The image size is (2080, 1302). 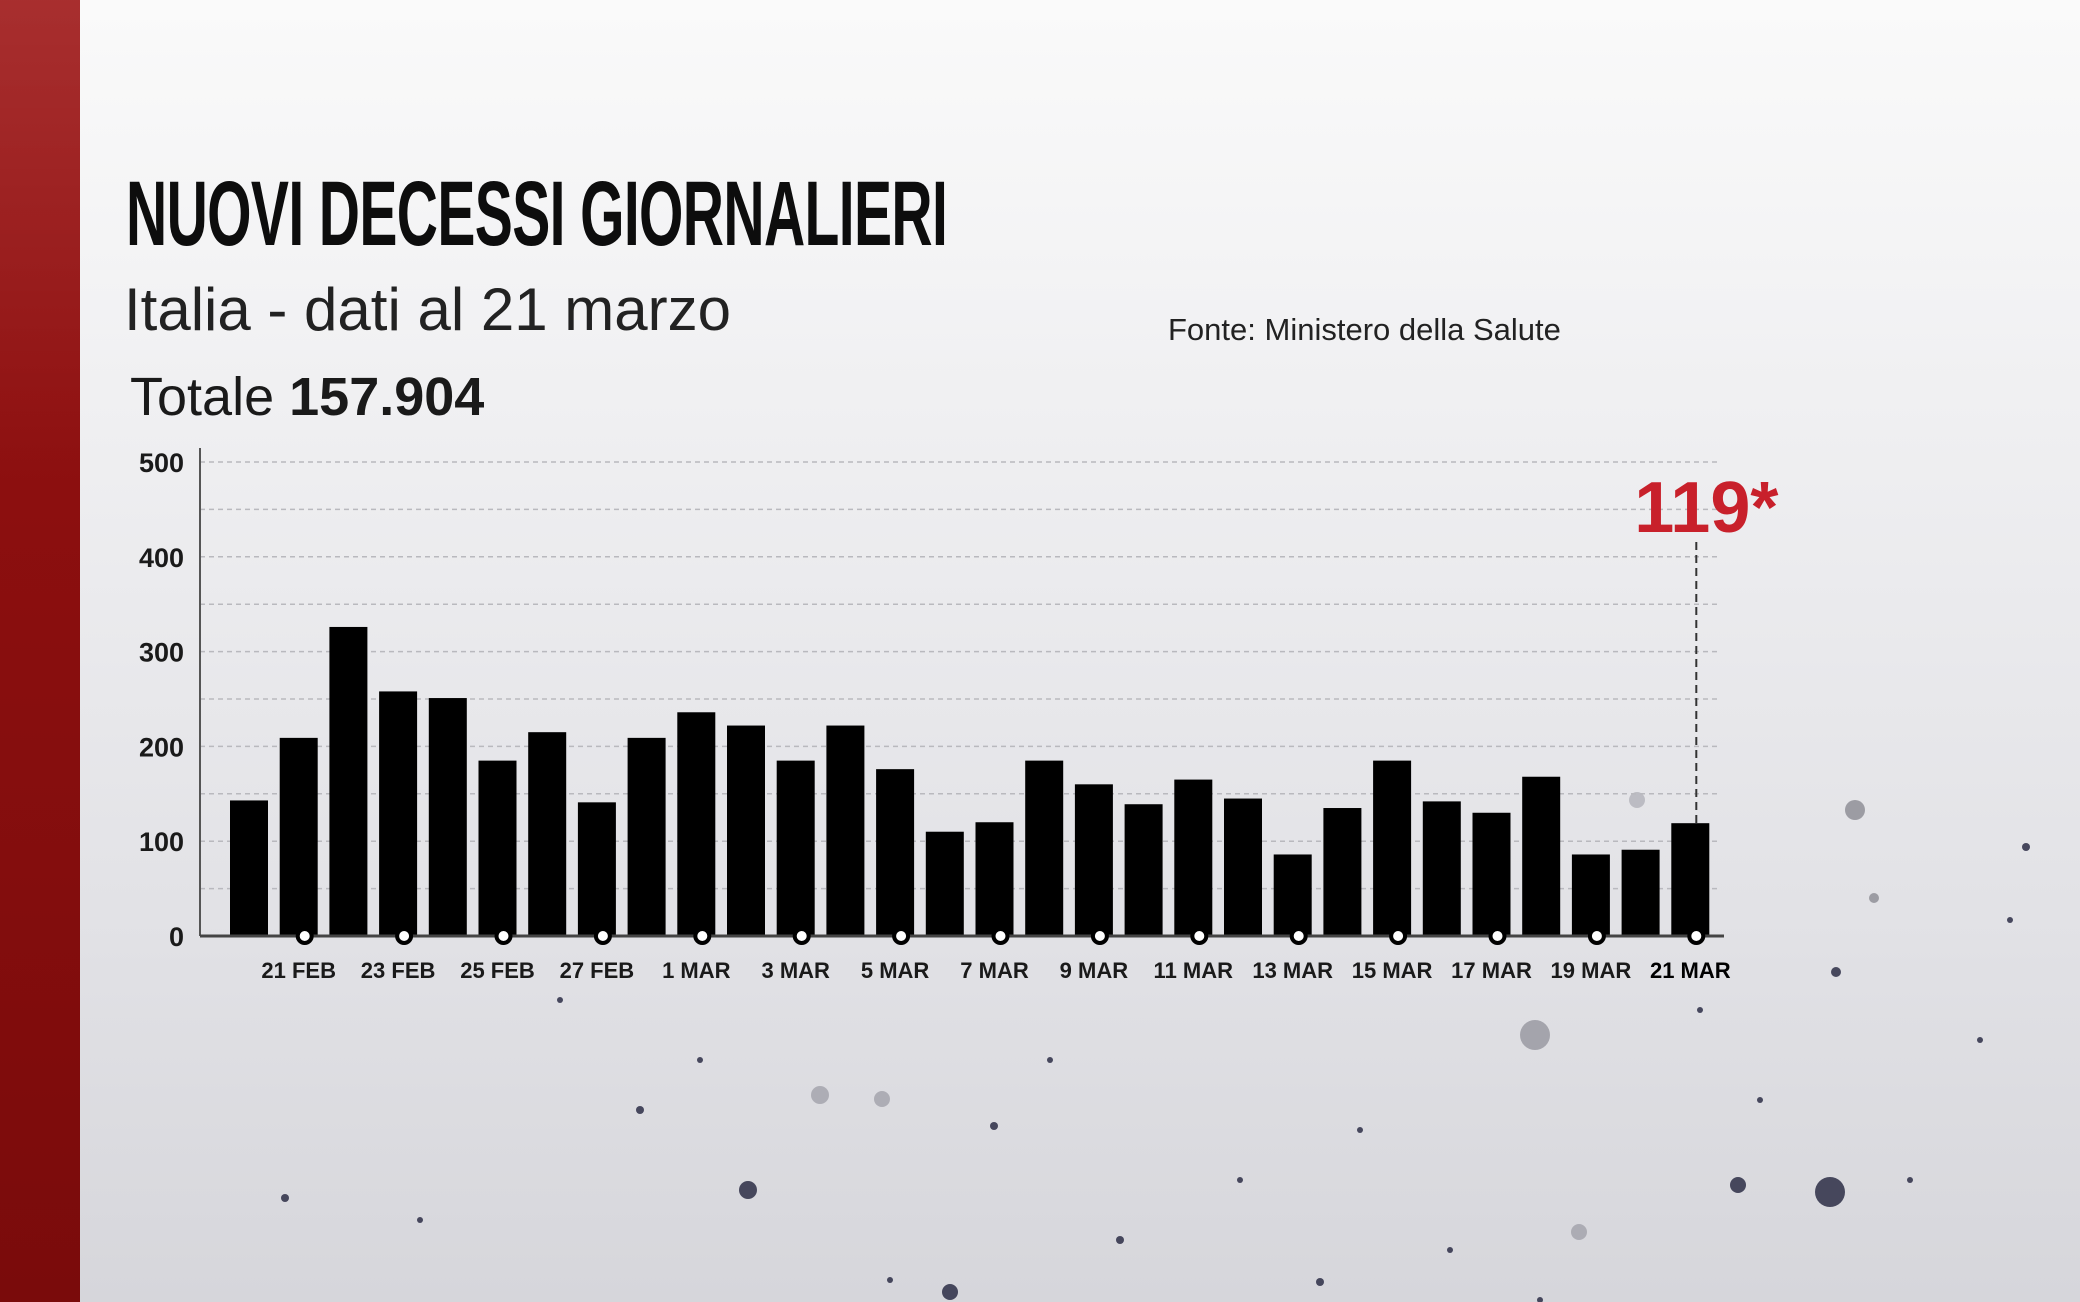 I want to click on y-tick-label: 300, so click(x=161, y=653).